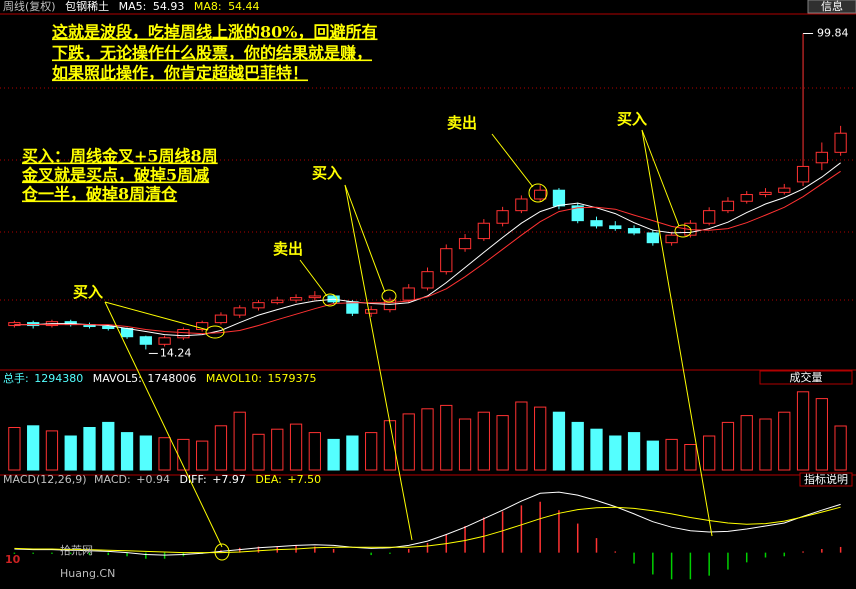 This screenshot has width=856, height=589. I want to click on note-line: 买入：周线金叉+5周线8周, so click(120, 156).